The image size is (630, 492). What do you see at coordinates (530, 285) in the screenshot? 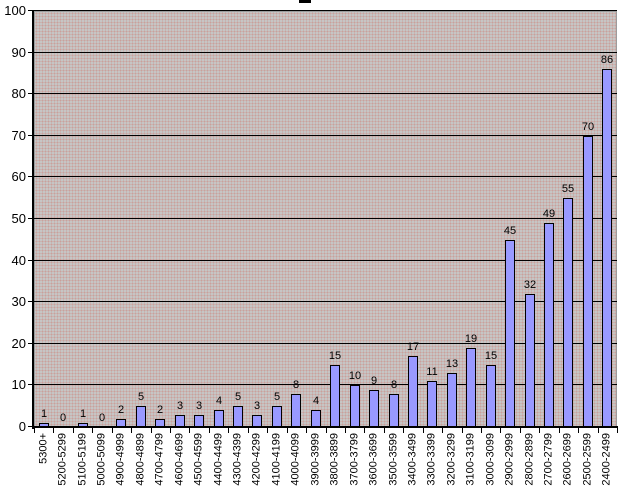
I see `bar-value-label: 32` at bounding box center [530, 285].